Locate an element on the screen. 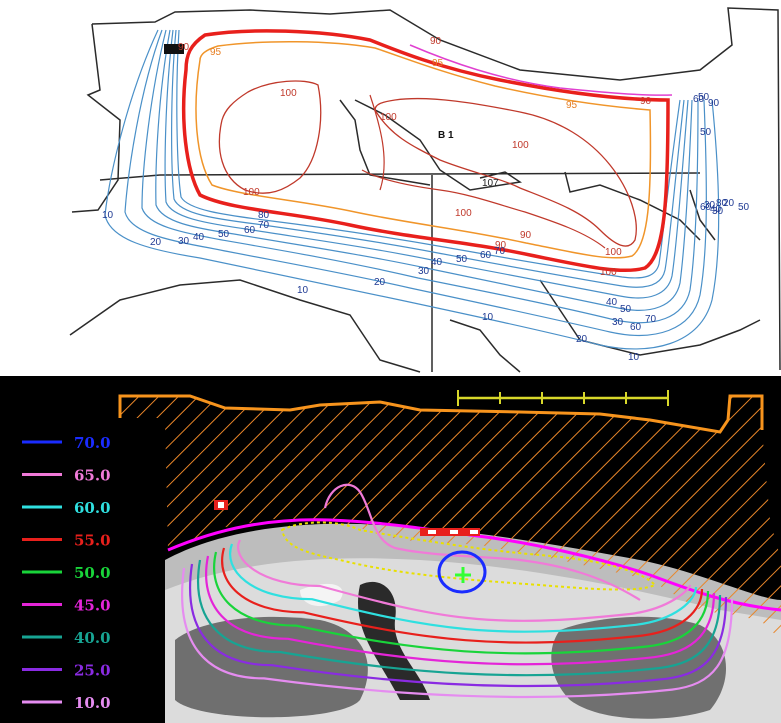  inner-structure-a is located at coordinates (385, 142).